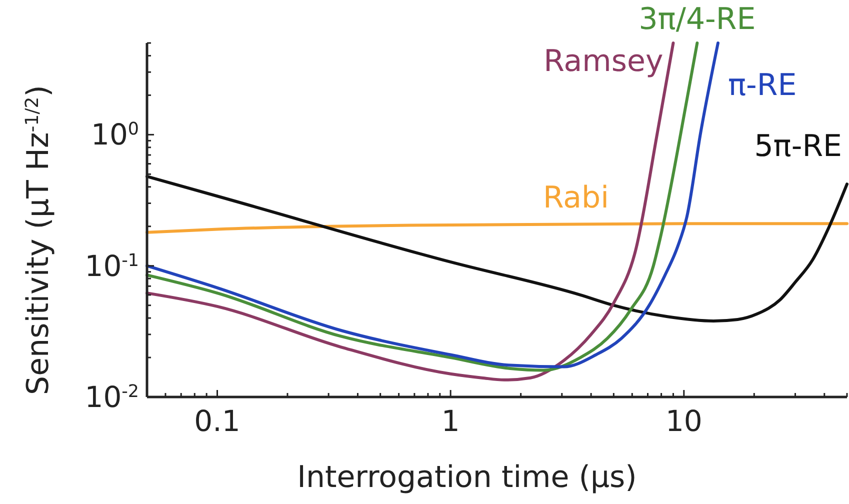 The width and height of the screenshot is (849, 504). What do you see at coordinates (575, 198) in the screenshot?
I see `series-label: Rabi` at bounding box center [575, 198].